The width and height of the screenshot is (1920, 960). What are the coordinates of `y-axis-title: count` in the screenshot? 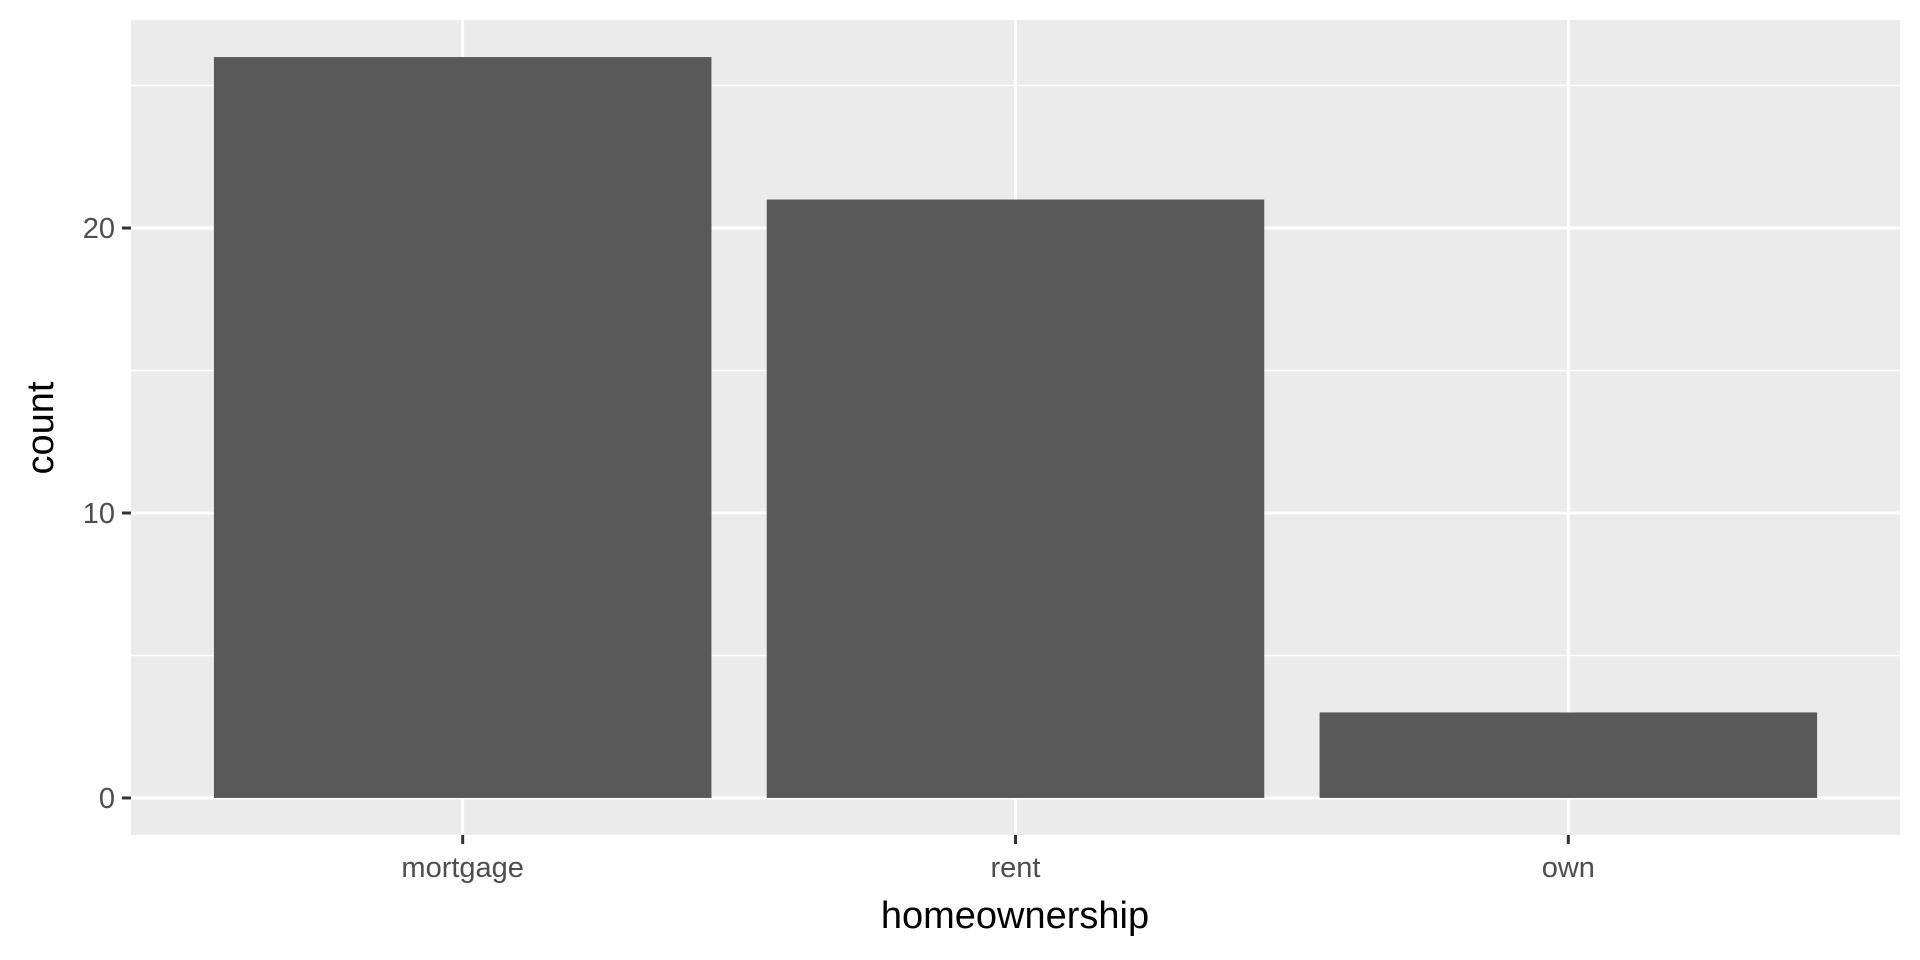 It's located at (41, 427).